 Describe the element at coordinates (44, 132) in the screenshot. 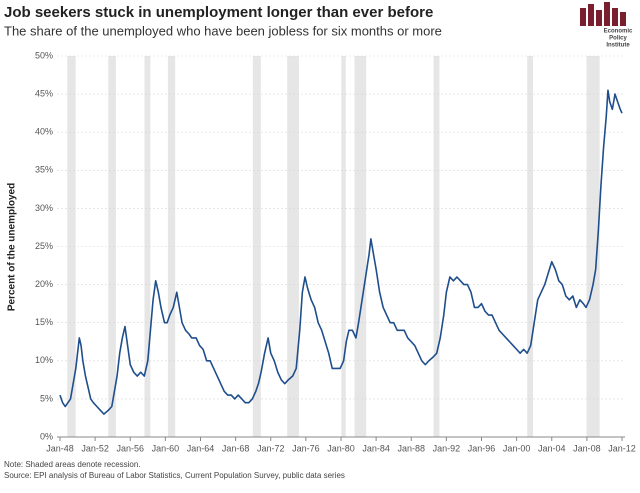

I see `y-tick-label: 40%` at that location.